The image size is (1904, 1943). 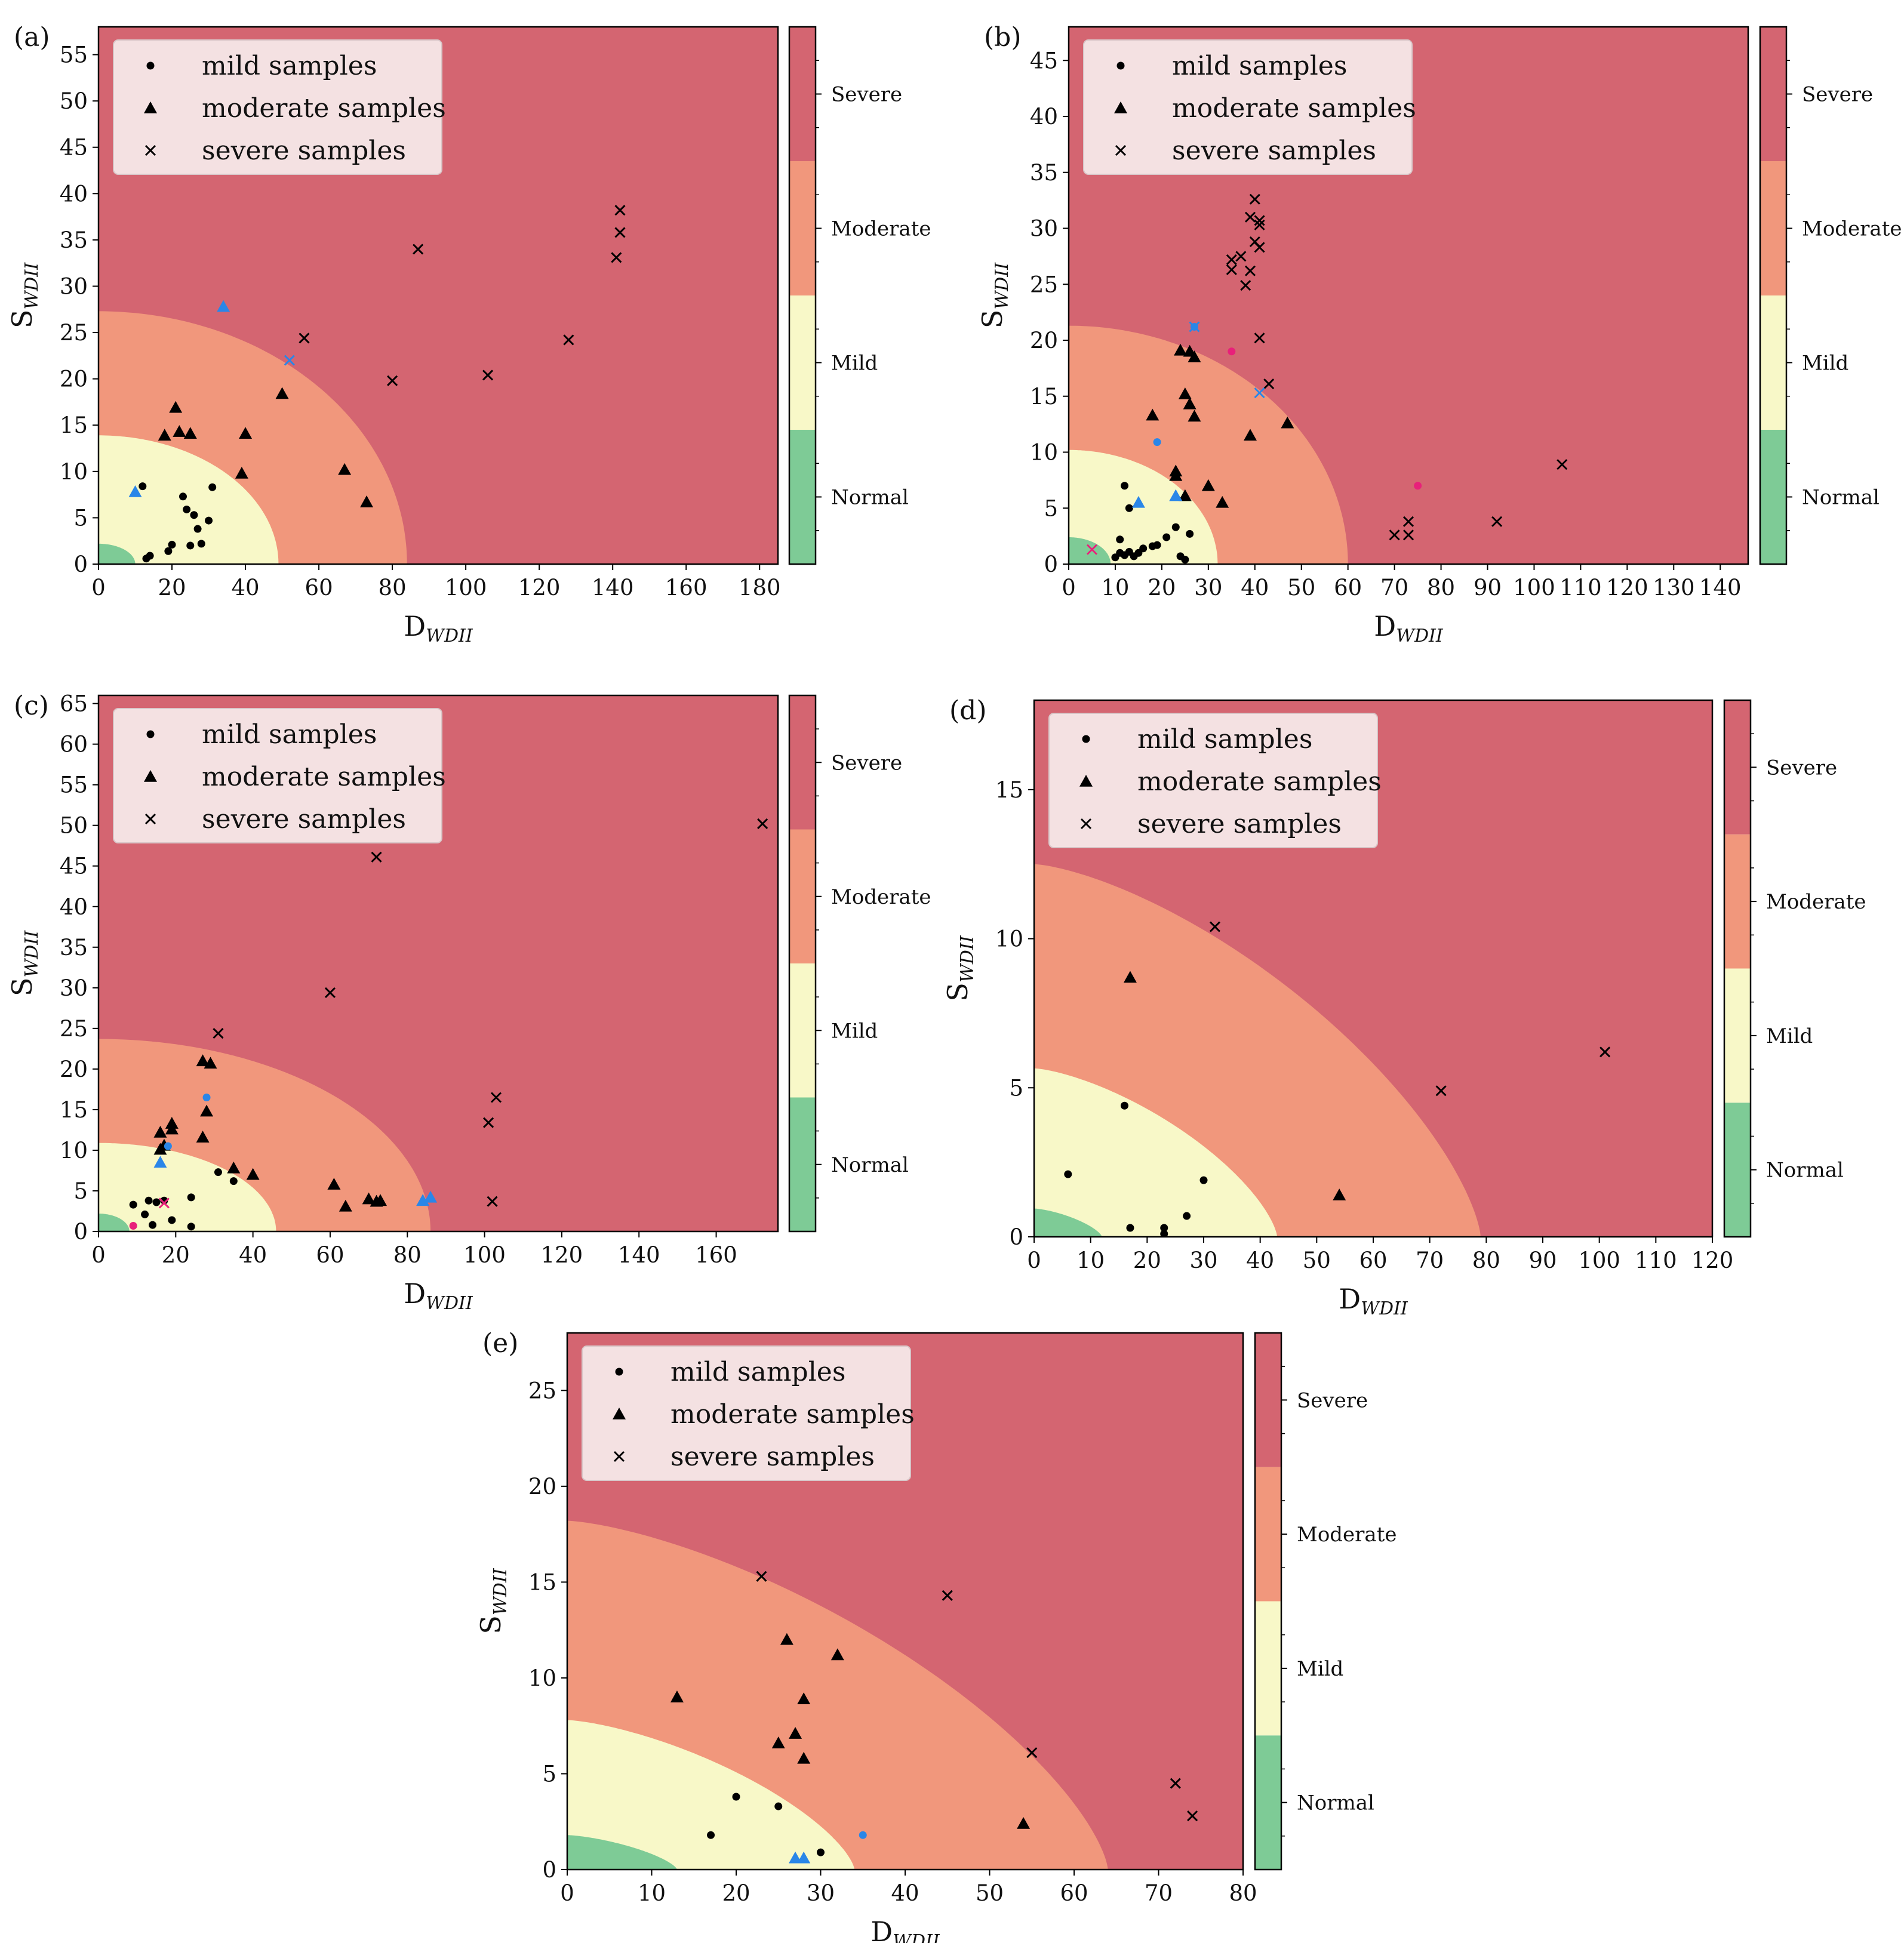 I want to click on panel-label: (c), so click(x=31, y=706).